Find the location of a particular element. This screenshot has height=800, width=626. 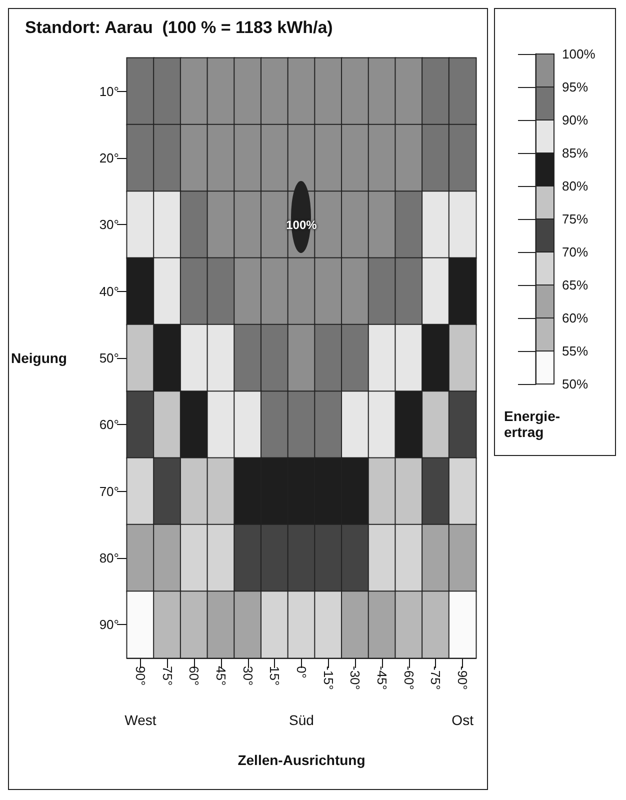

color-bar-label: 85% is located at coordinates (575, 153).